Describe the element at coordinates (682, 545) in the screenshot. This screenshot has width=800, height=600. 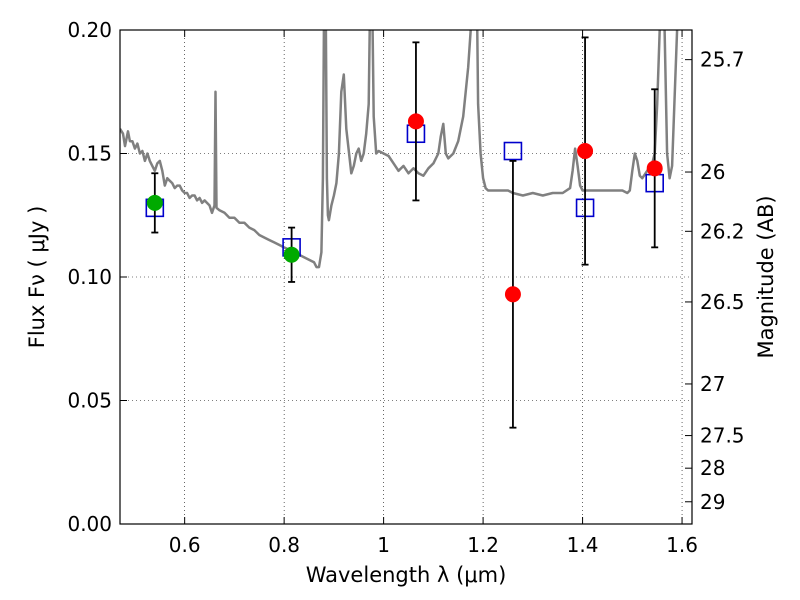
I see `x-tick-label: 1.6` at that location.